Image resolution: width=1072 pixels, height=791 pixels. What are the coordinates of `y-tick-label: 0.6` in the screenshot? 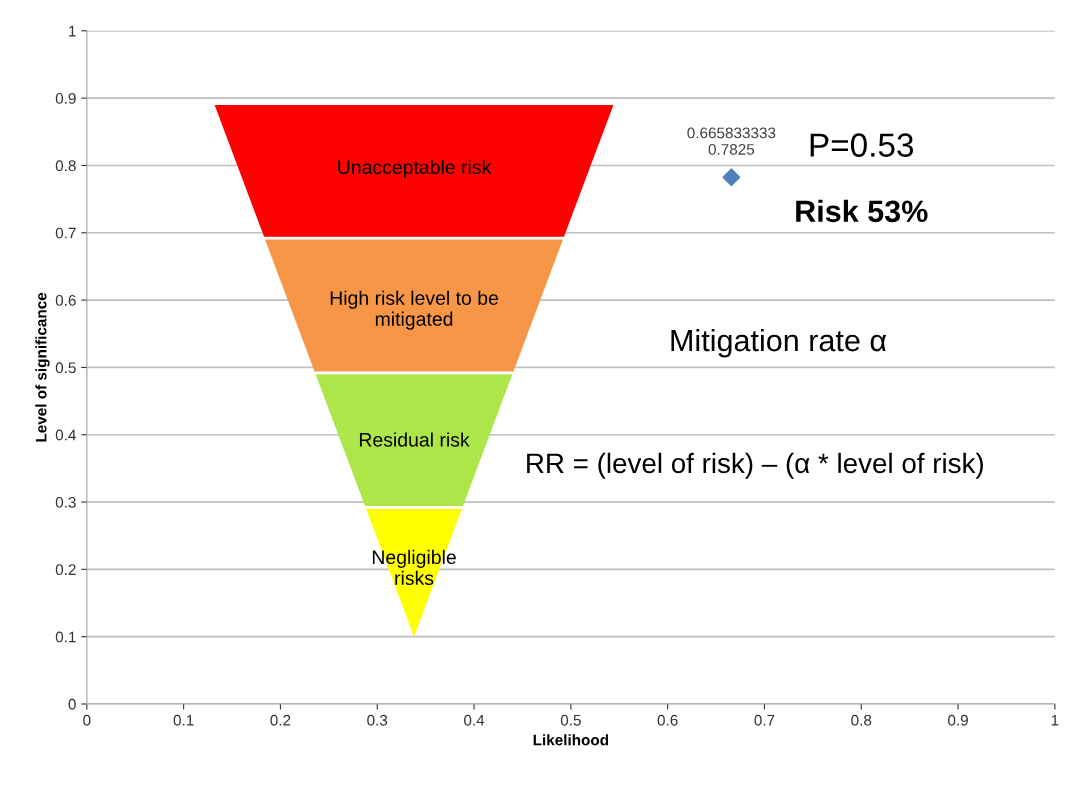 It's located at (65, 300).